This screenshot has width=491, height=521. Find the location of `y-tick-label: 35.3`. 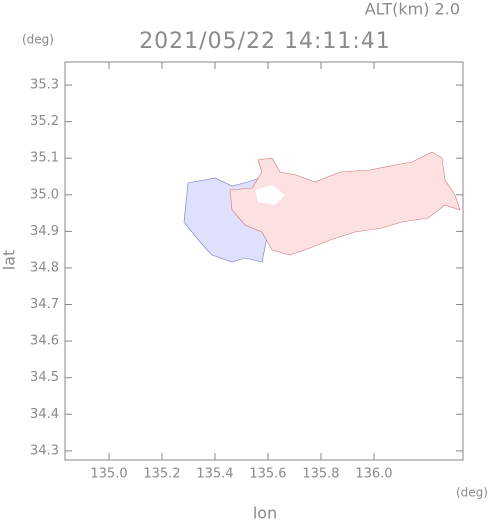

y-tick-label: 35.3 is located at coordinates (44, 85).